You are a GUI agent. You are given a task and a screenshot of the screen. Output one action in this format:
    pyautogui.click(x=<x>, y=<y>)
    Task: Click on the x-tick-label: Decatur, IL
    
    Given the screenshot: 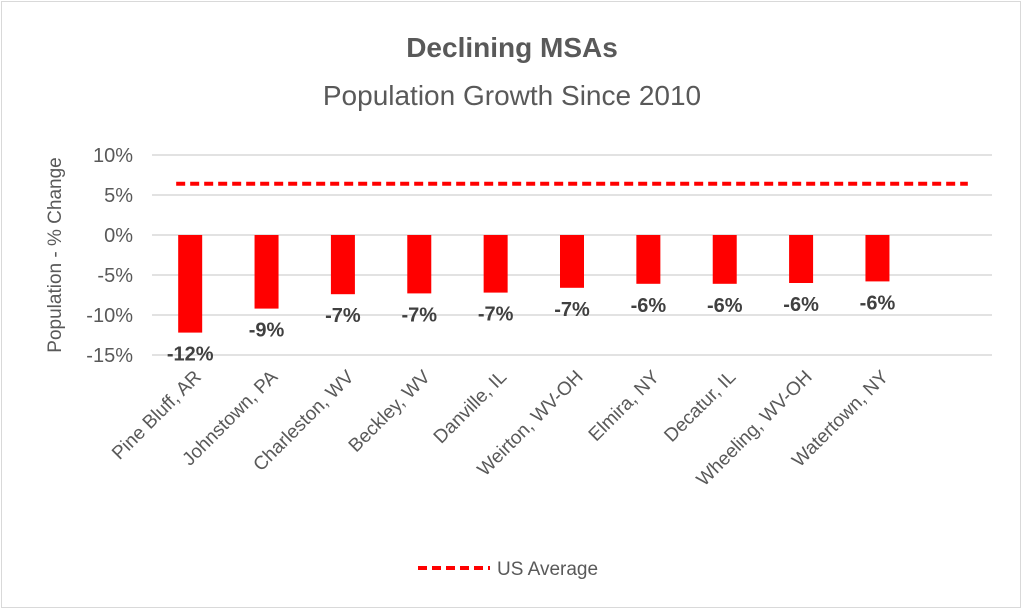 What is the action you would take?
    pyautogui.click(x=700, y=407)
    